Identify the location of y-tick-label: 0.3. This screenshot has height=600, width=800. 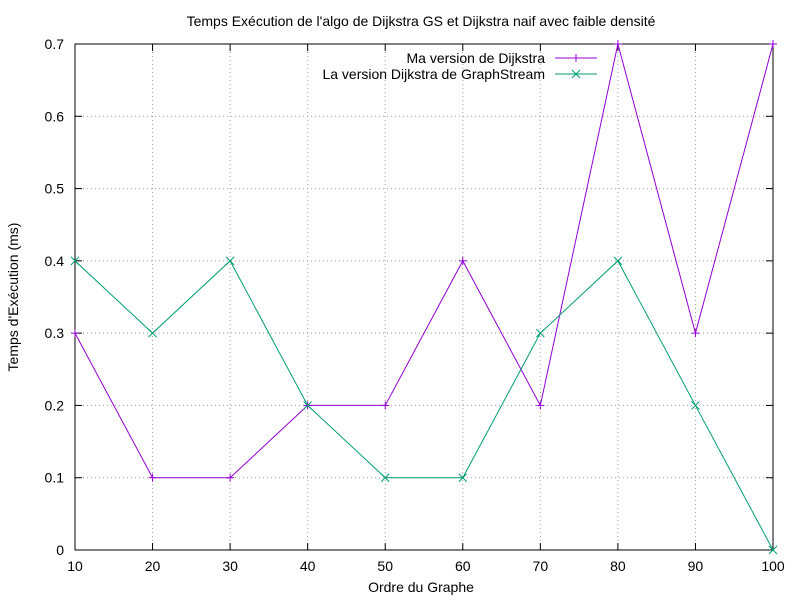
(55, 333).